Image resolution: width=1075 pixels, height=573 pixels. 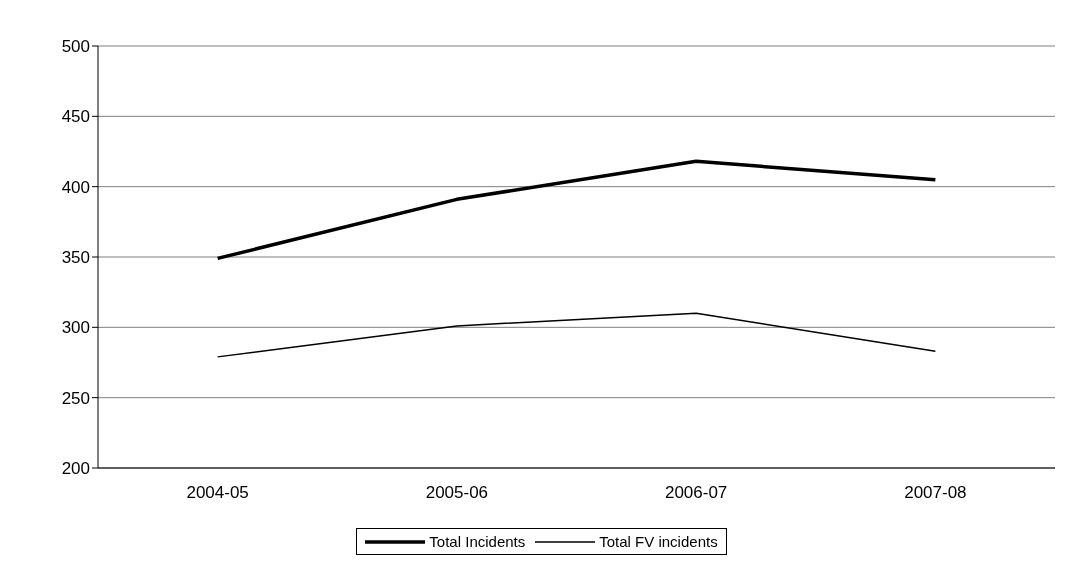 What do you see at coordinates (75, 398) in the screenshot?
I see `y-tick-label: 250` at bounding box center [75, 398].